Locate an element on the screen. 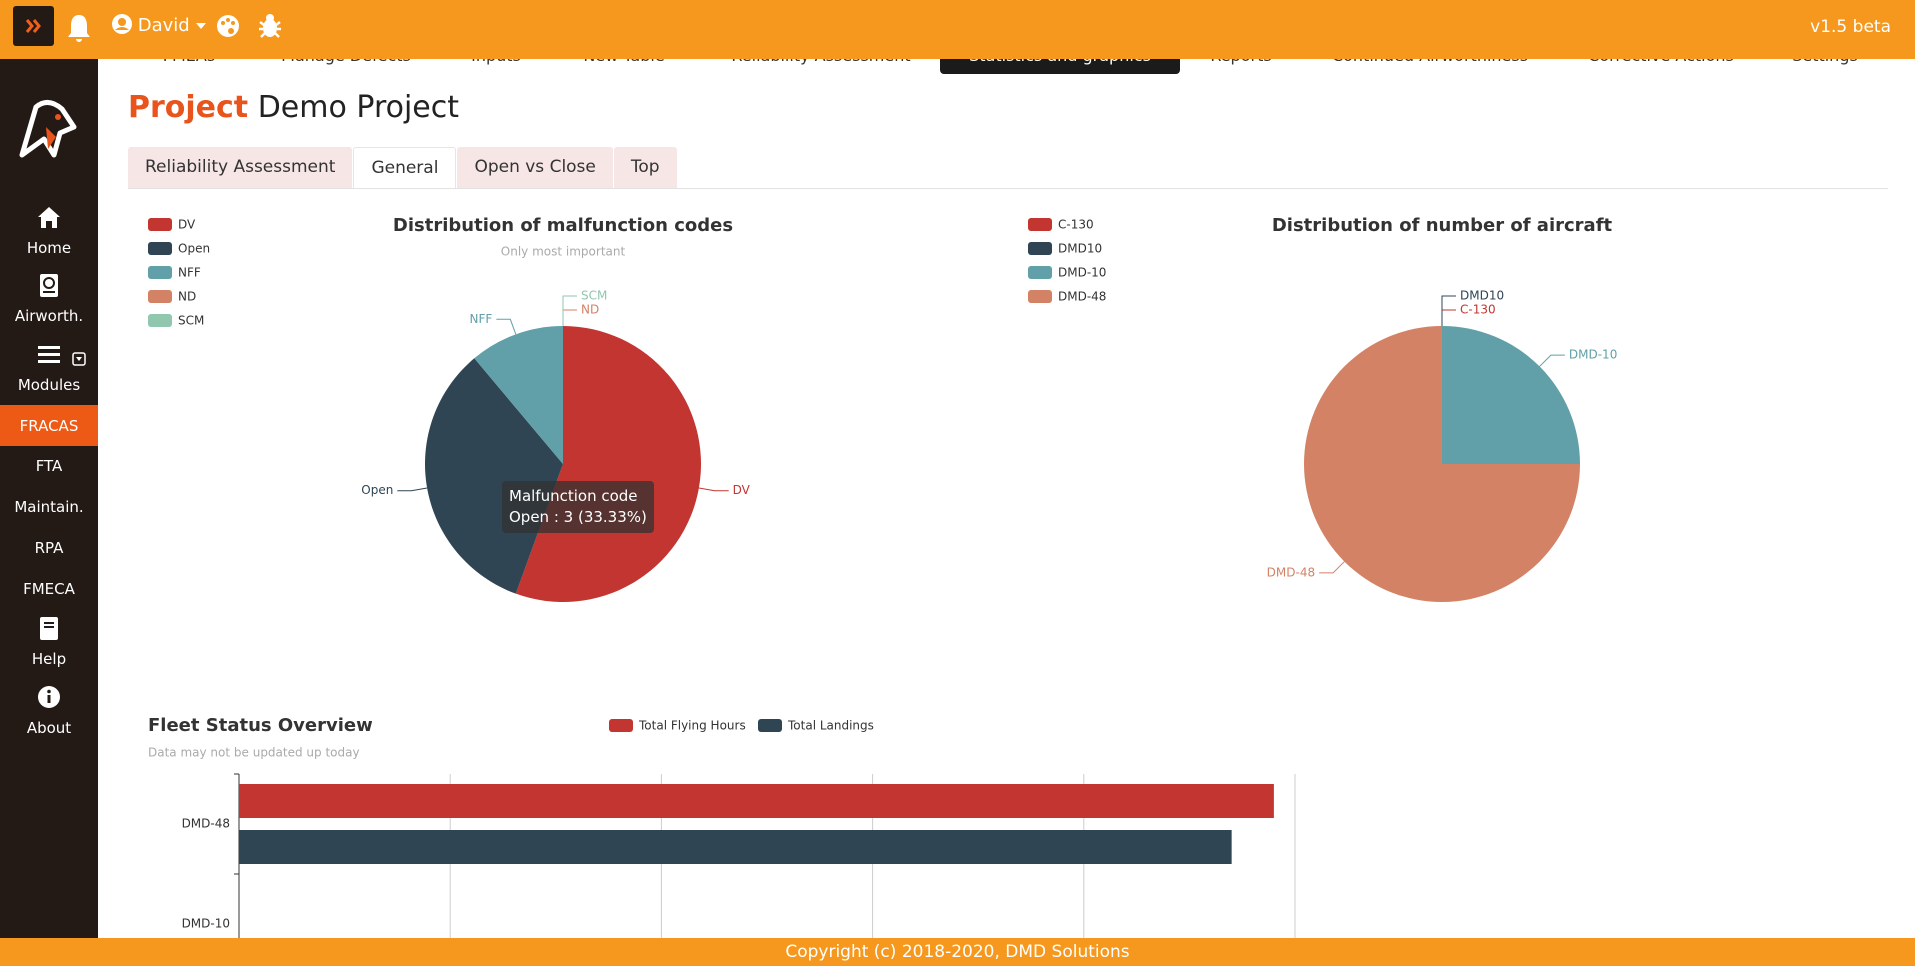  menu-icon is located at coordinates (33, 26).